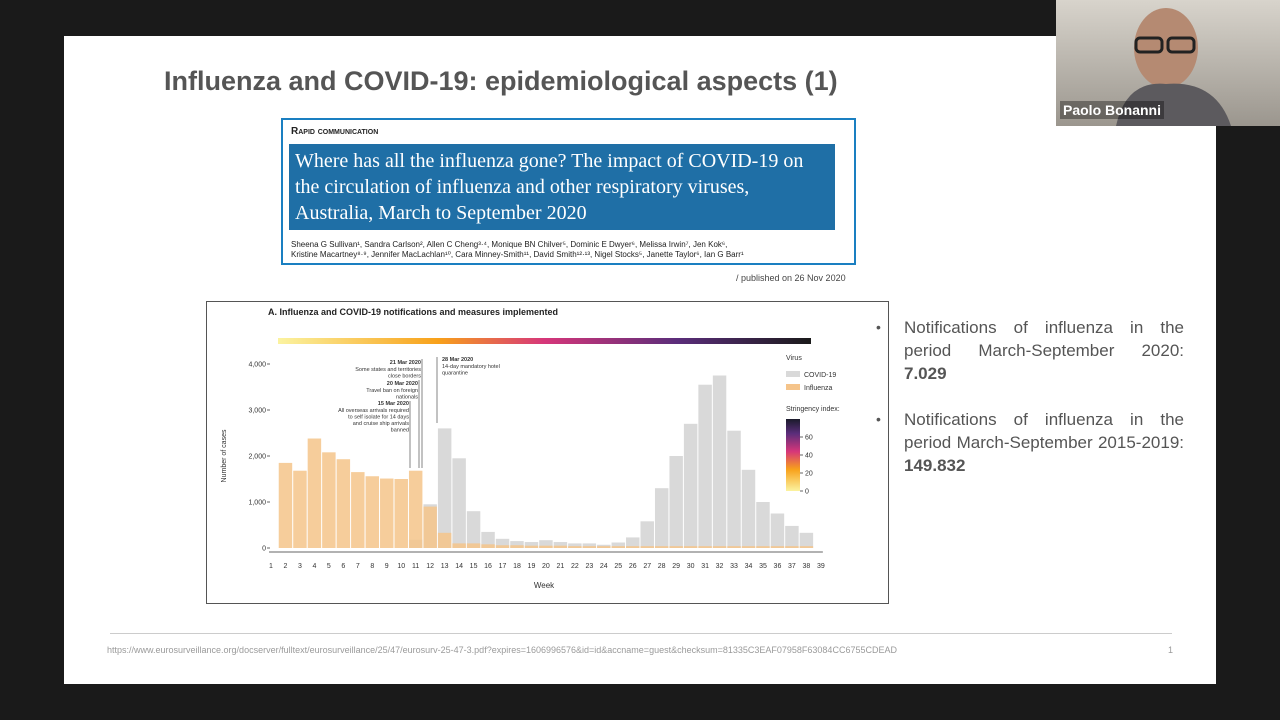  What do you see at coordinates (809, 438) in the screenshot?
I see `stringency-tick-label: 60` at bounding box center [809, 438].